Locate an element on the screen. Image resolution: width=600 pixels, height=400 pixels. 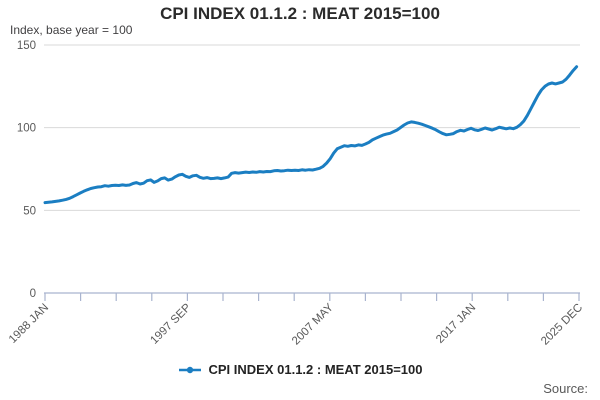
y-tick-label: 0 is located at coordinates (33, 294).